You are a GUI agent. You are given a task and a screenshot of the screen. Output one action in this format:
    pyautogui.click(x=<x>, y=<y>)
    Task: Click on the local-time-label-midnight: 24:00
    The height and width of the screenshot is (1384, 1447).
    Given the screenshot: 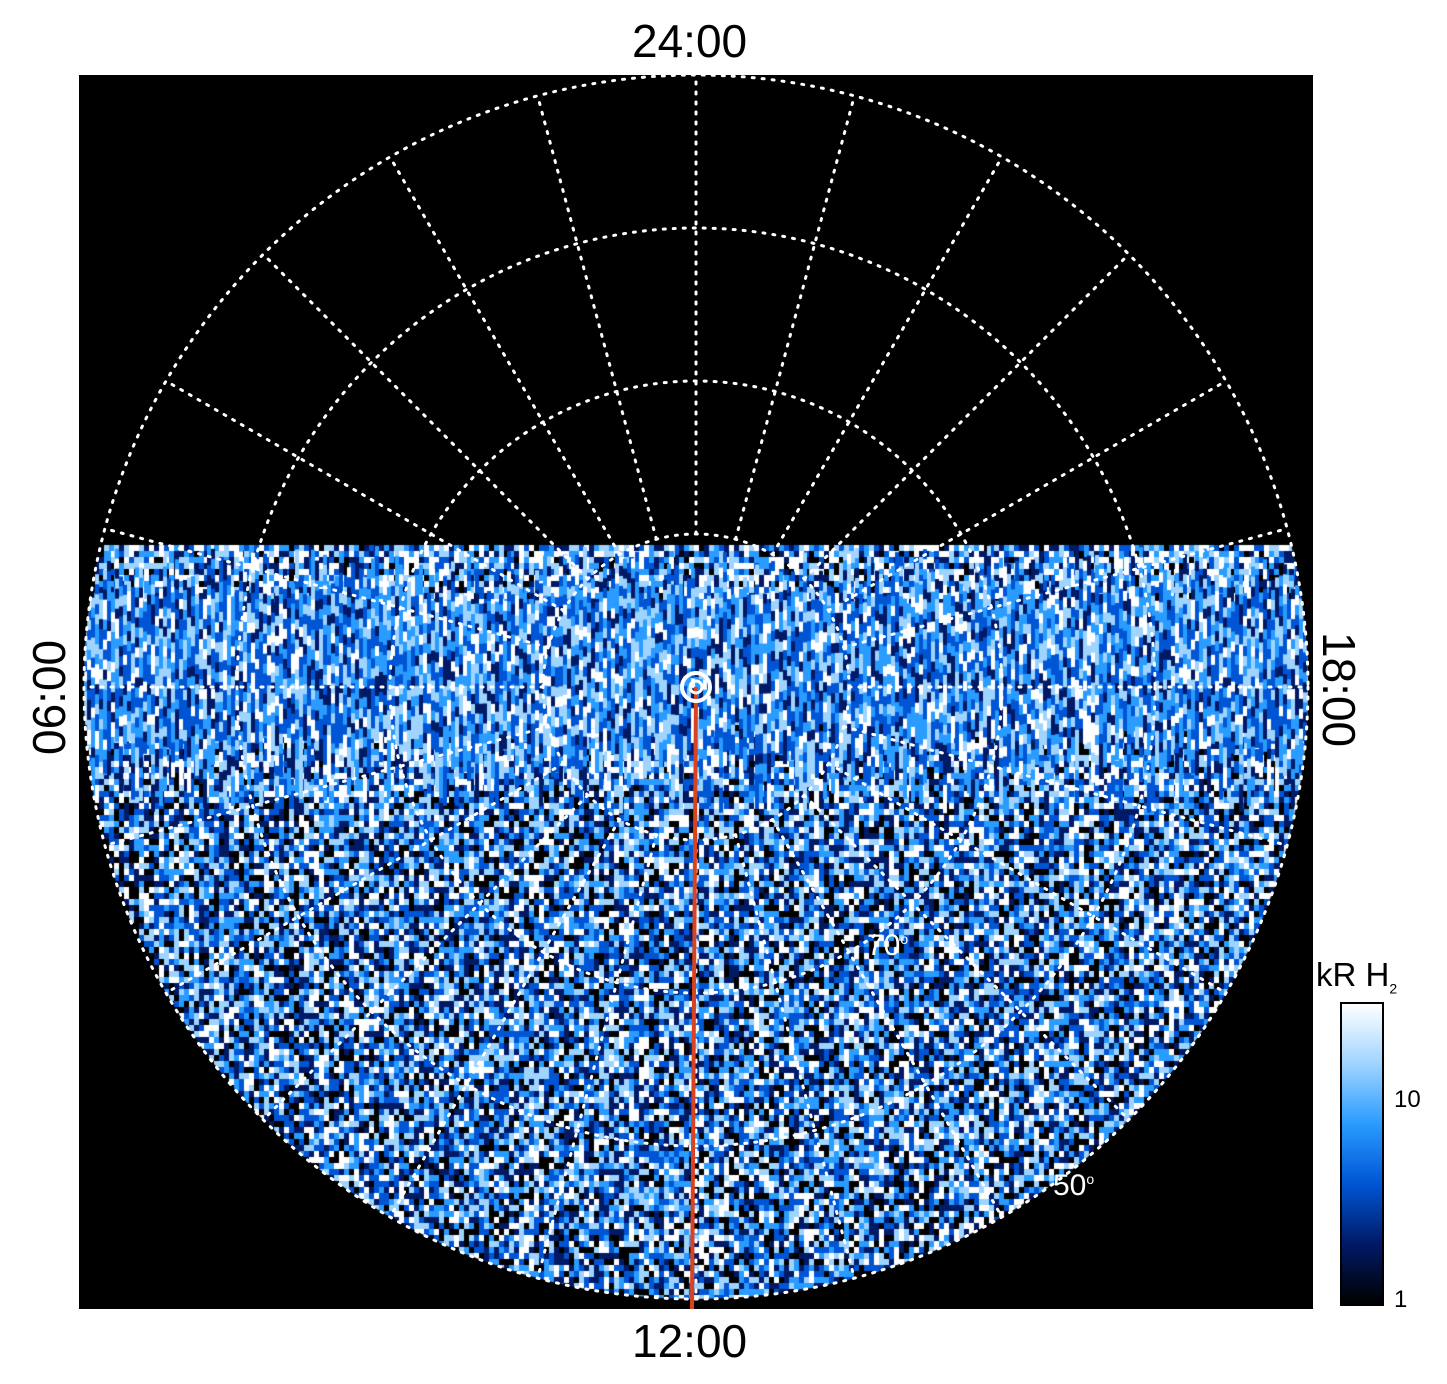 What is the action you would take?
    pyautogui.click(x=690, y=41)
    